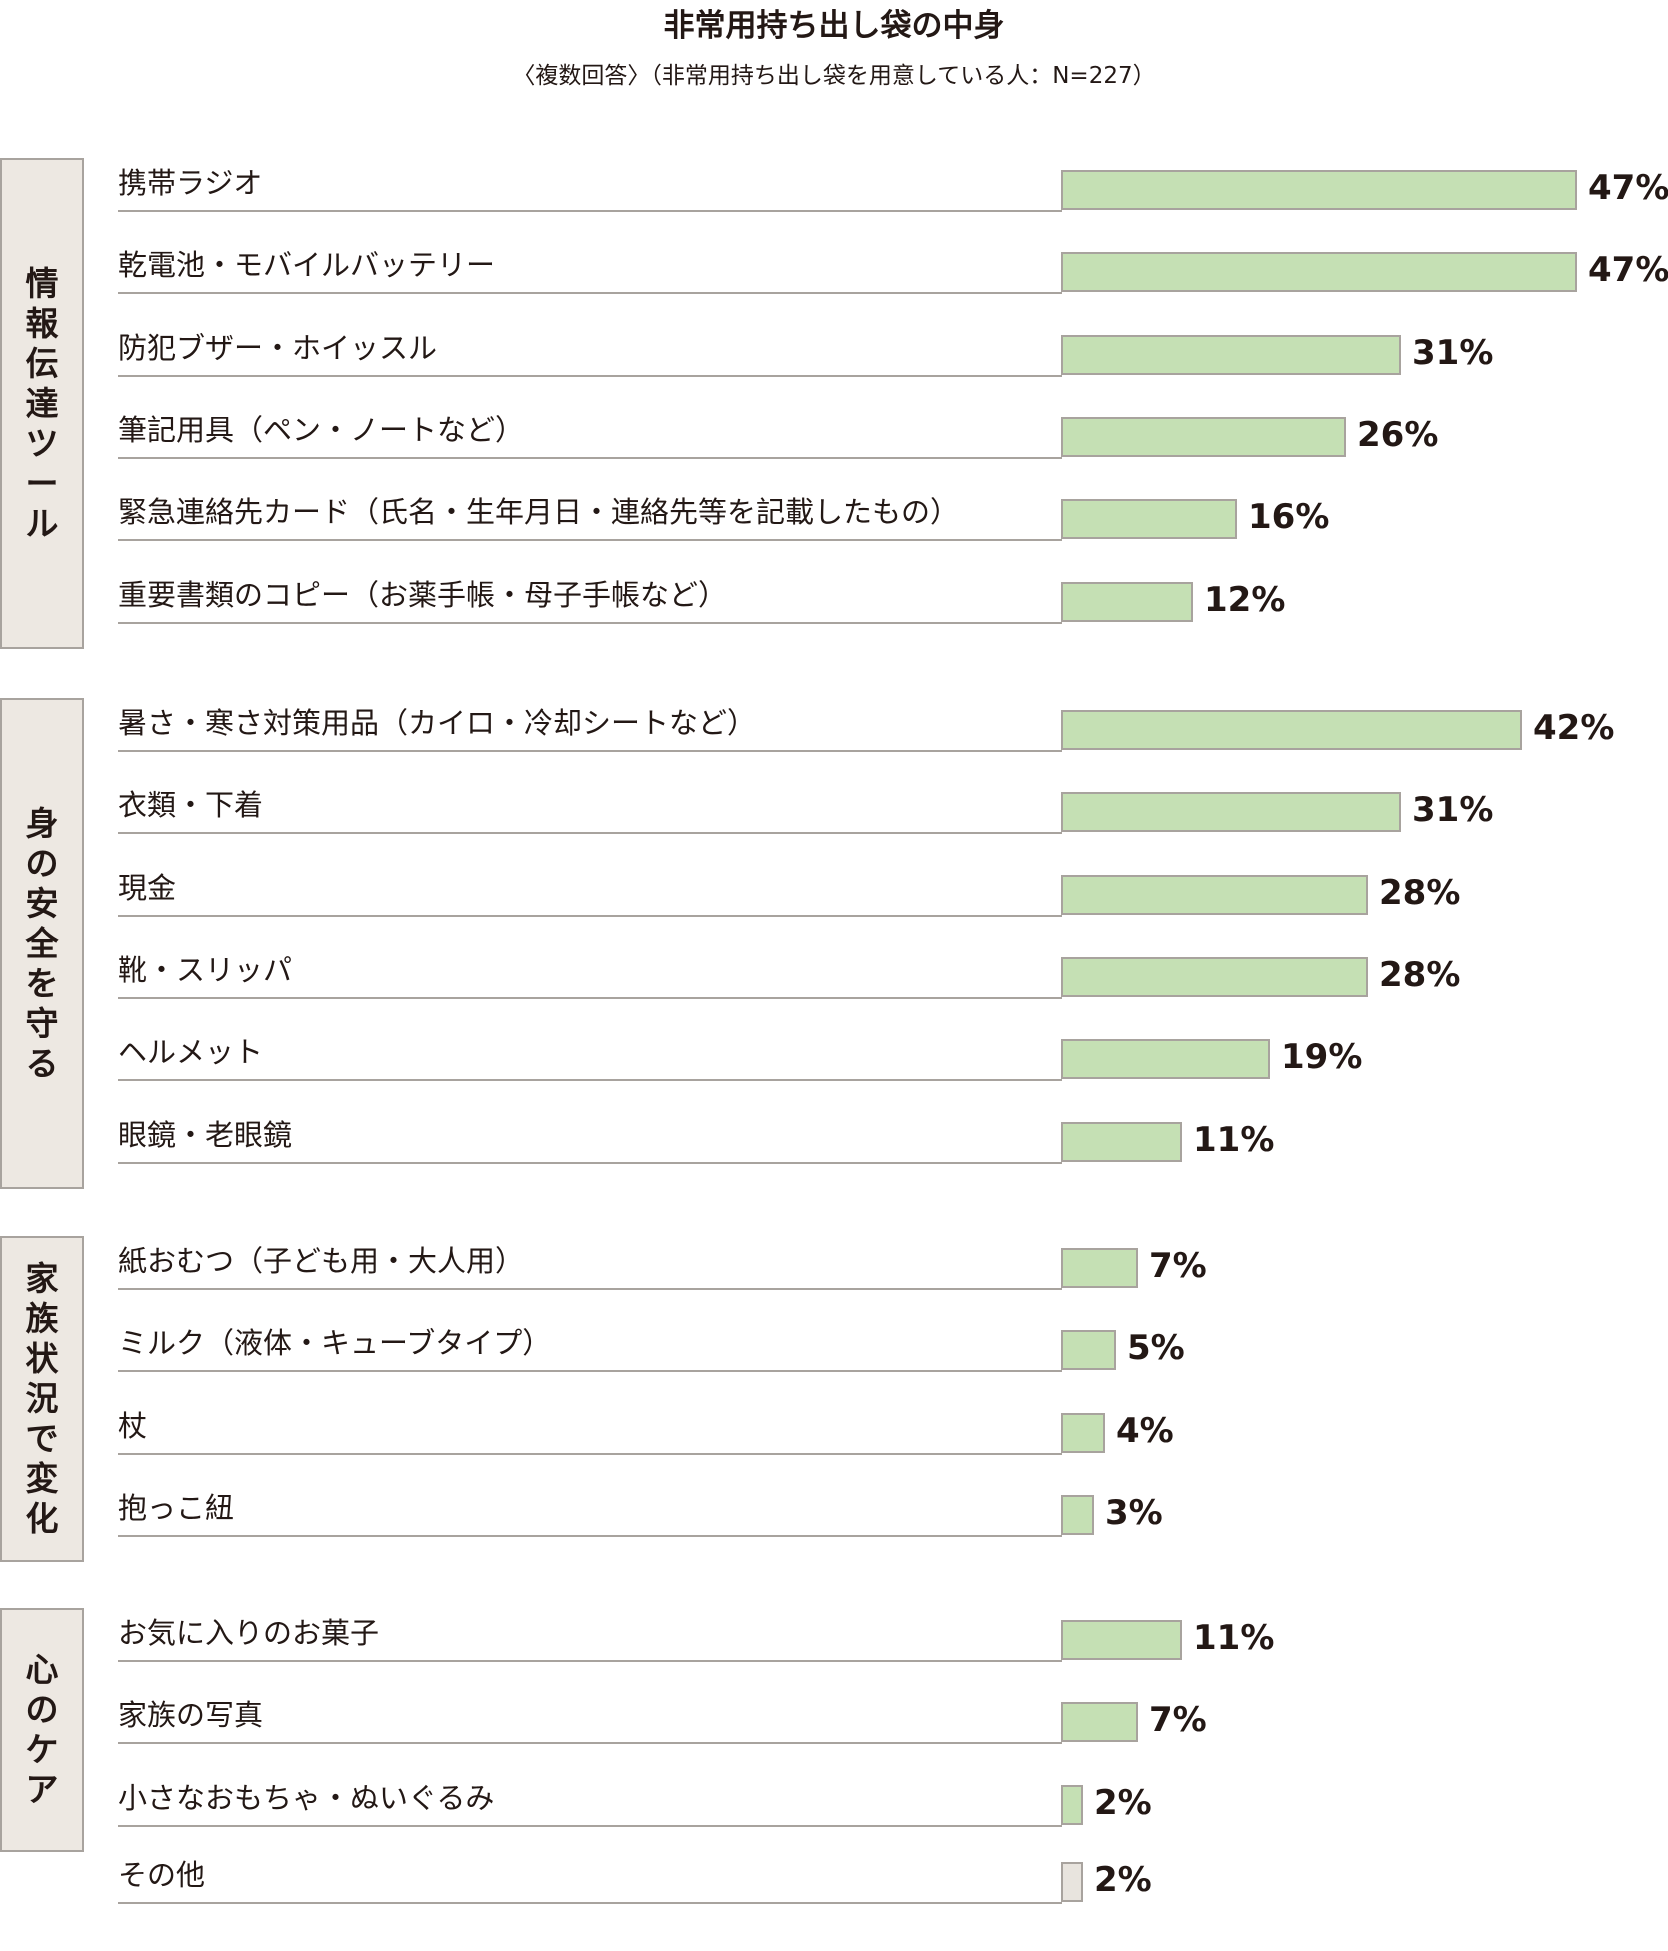 The height and width of the screenshot is (1951, 1668). I want to click on row-label: 抱っこ紐, so click(176, 1508).